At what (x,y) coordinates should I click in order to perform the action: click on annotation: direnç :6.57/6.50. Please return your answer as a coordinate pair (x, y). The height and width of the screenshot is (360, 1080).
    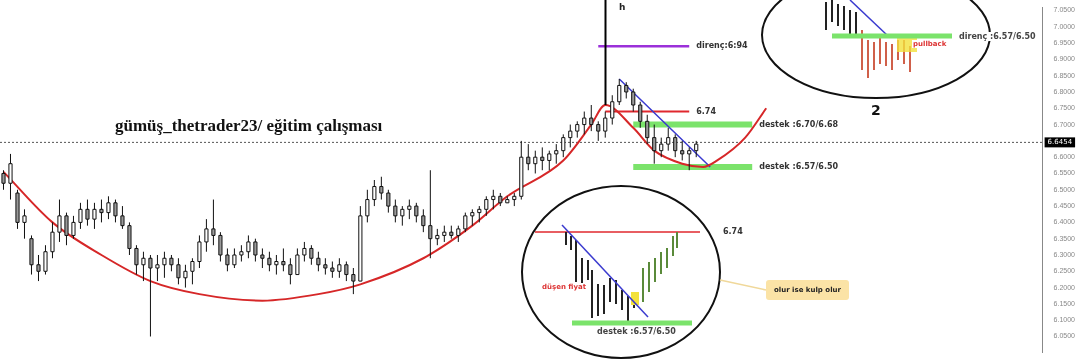
    Looking at the image, I should click on (997, 36).